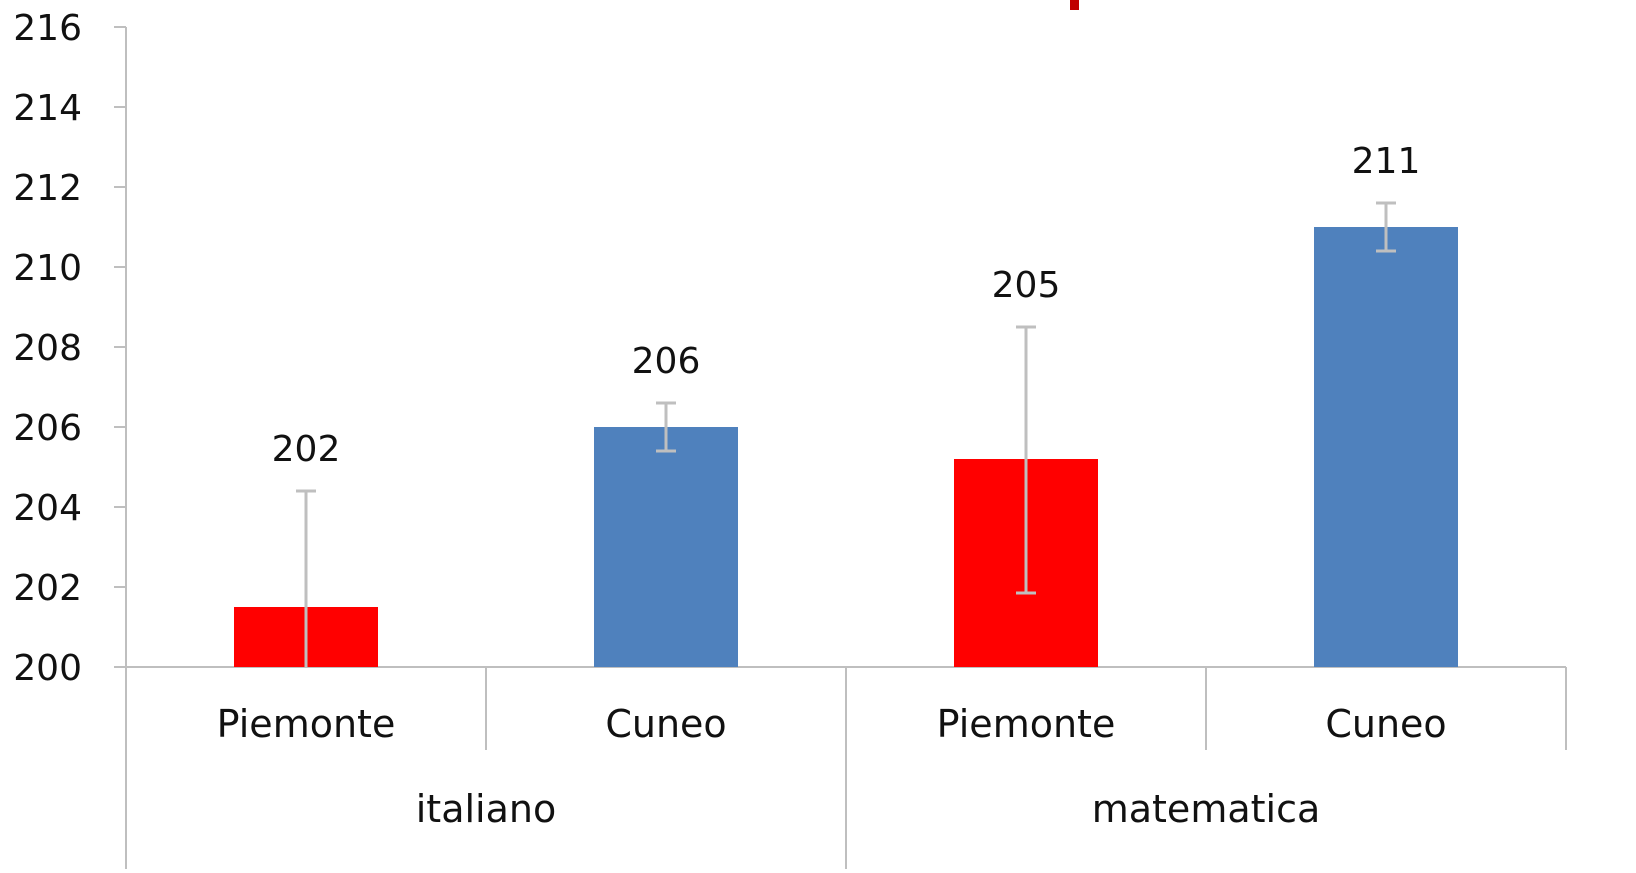 The width and height of the screenshot is (1636, 873). Describe the element at coordinates (47, 588) in the screenshot. I see `y-tick-label: 202` at that location.